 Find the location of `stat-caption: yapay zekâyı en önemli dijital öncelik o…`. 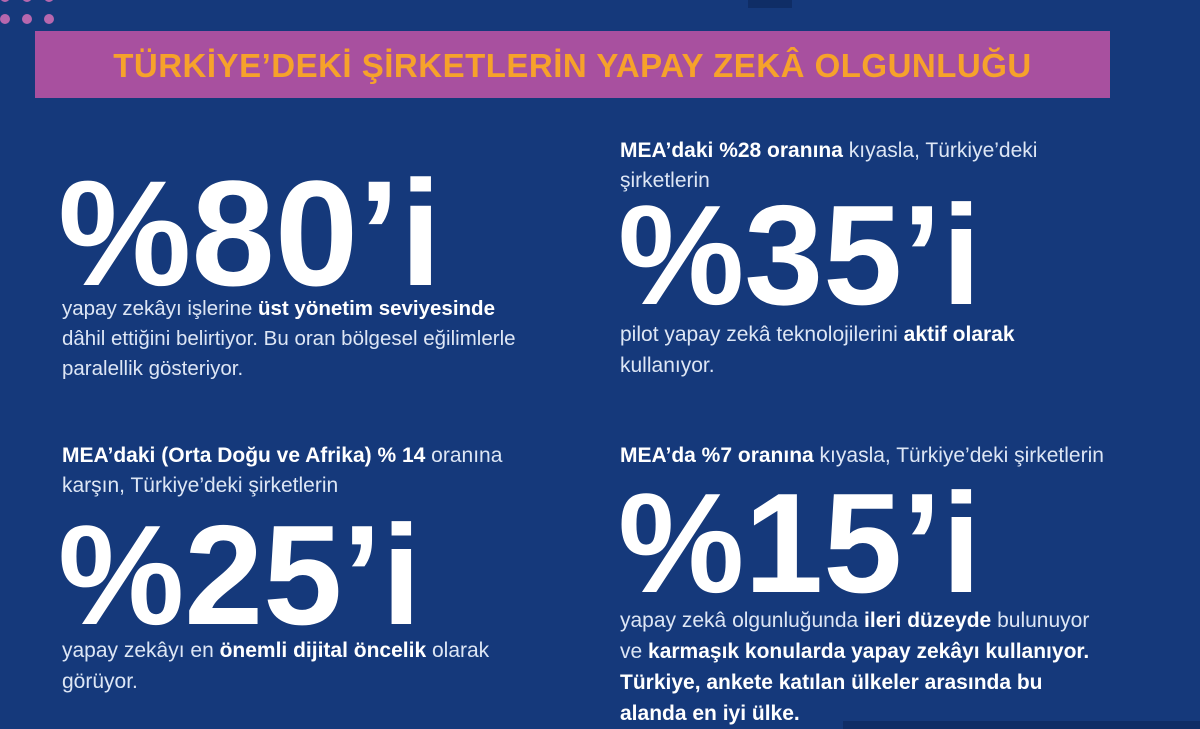

stat-caption: yapay zekâyı en önemli dijital öncelik o… is located at coordinates (276, 666).